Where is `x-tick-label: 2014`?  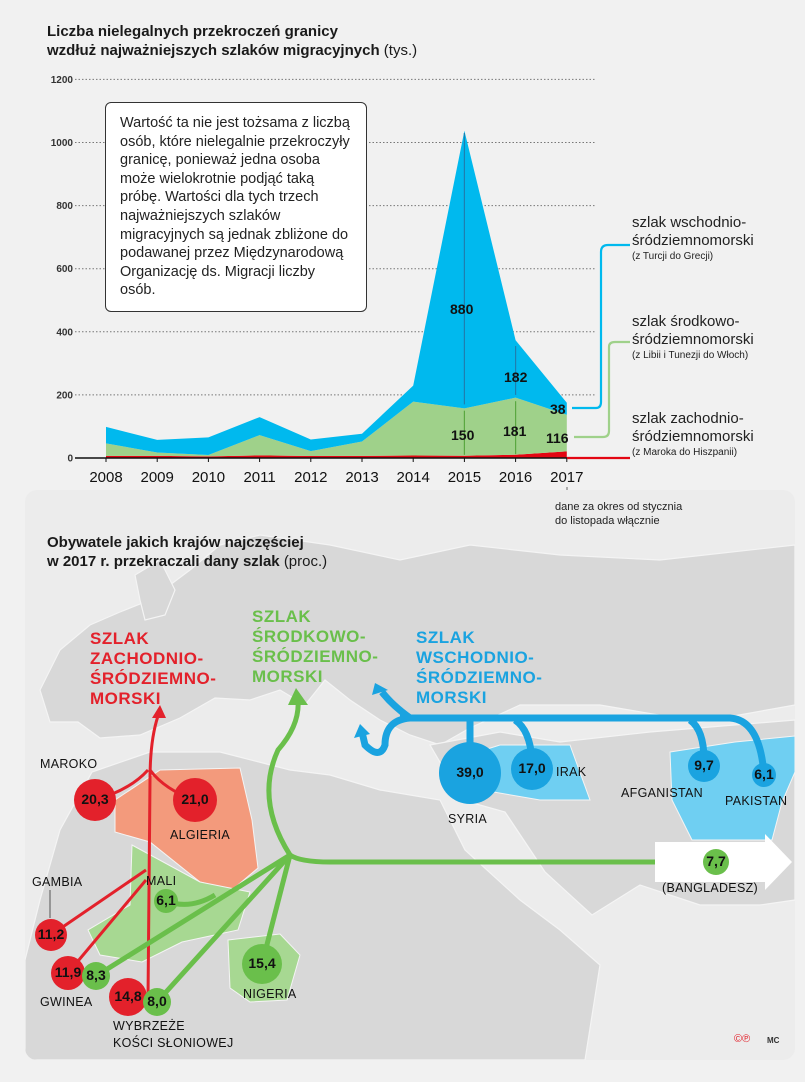
x-tick-label: 2014 is located at coordinates (413, 477).